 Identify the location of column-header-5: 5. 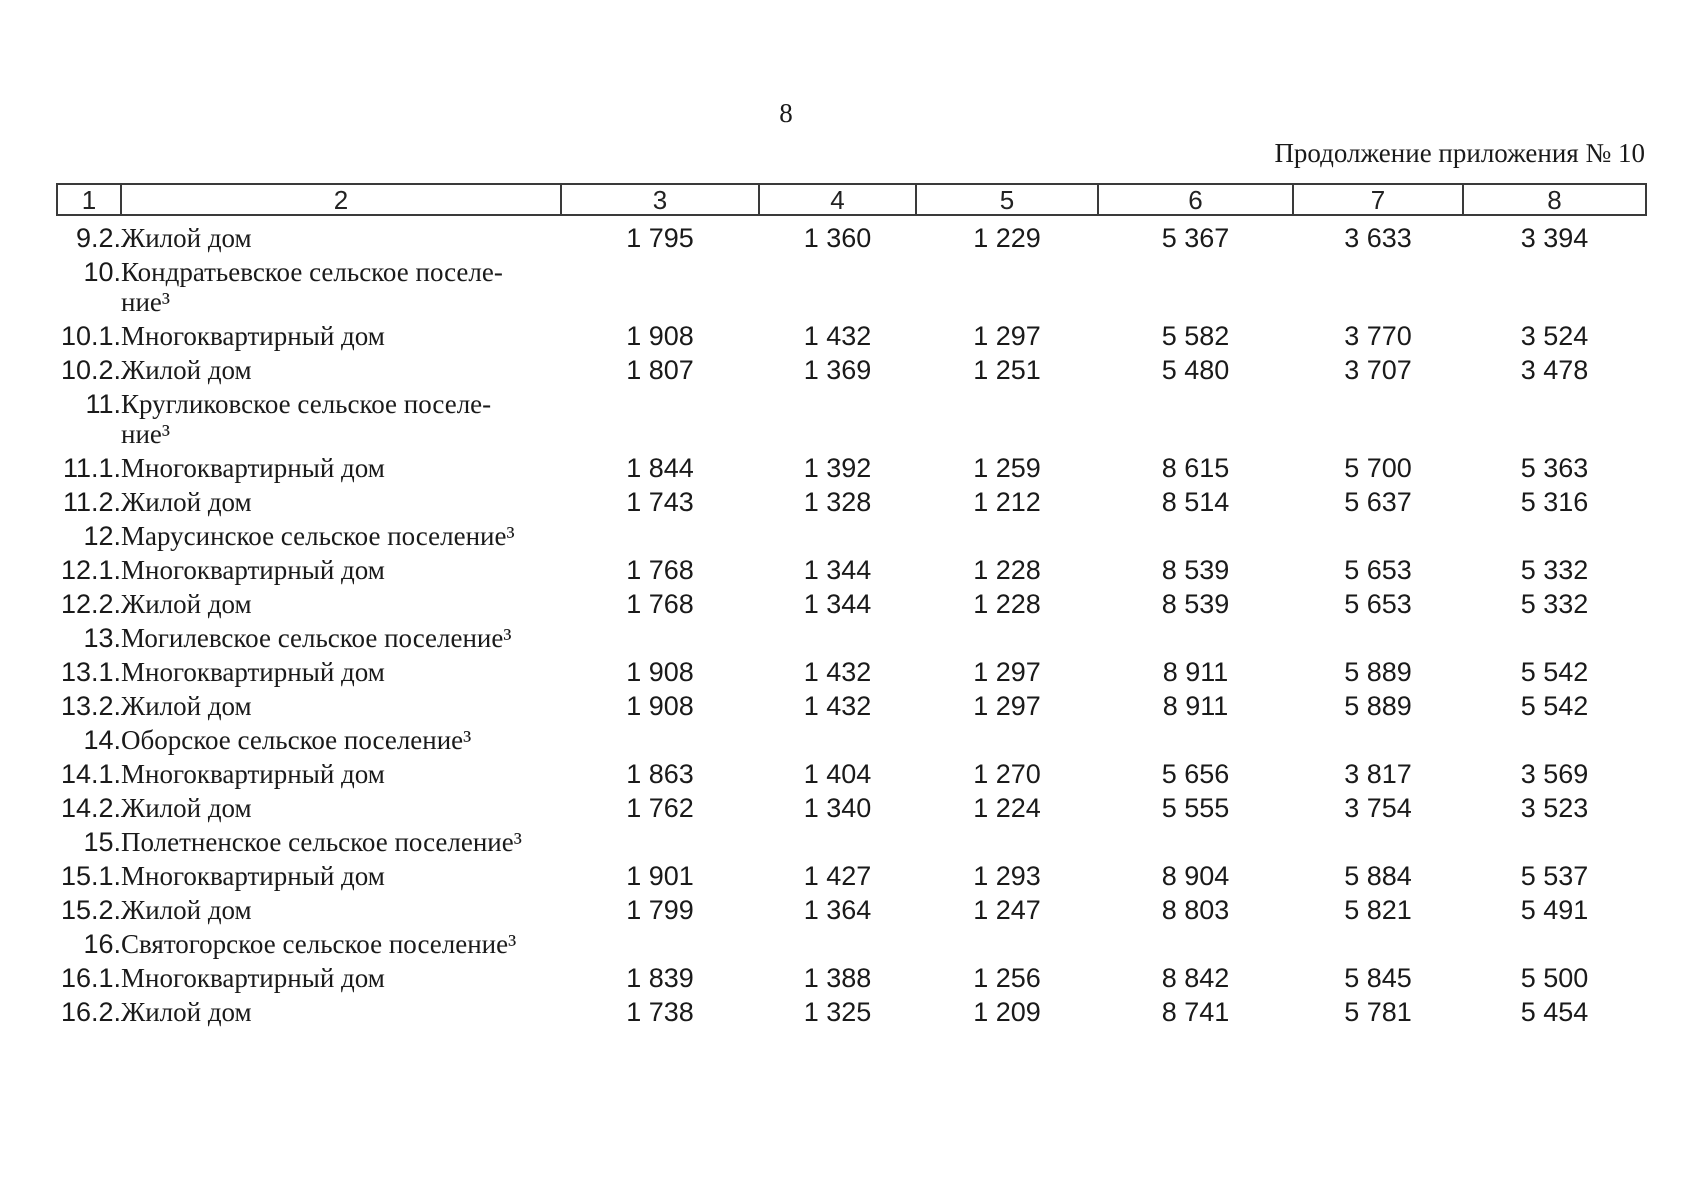
(1007, 199).